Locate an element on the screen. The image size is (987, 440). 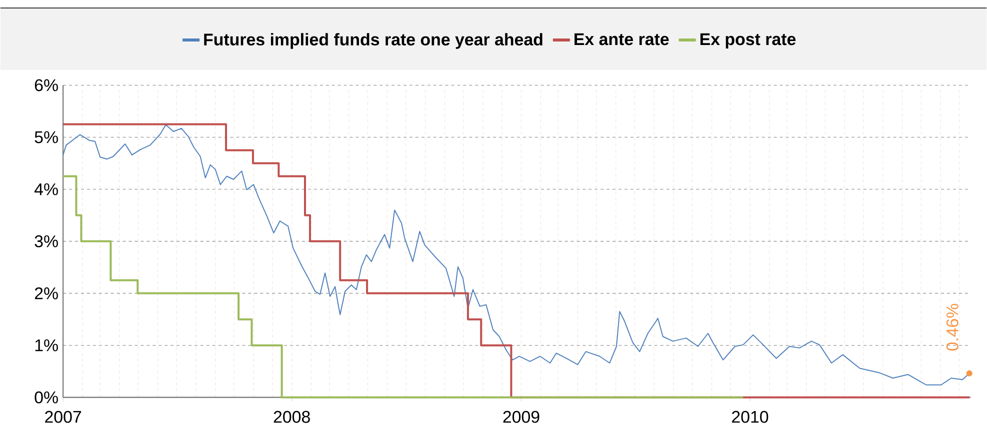
y-tick-label: 3% is located at coordinates (46, 241).